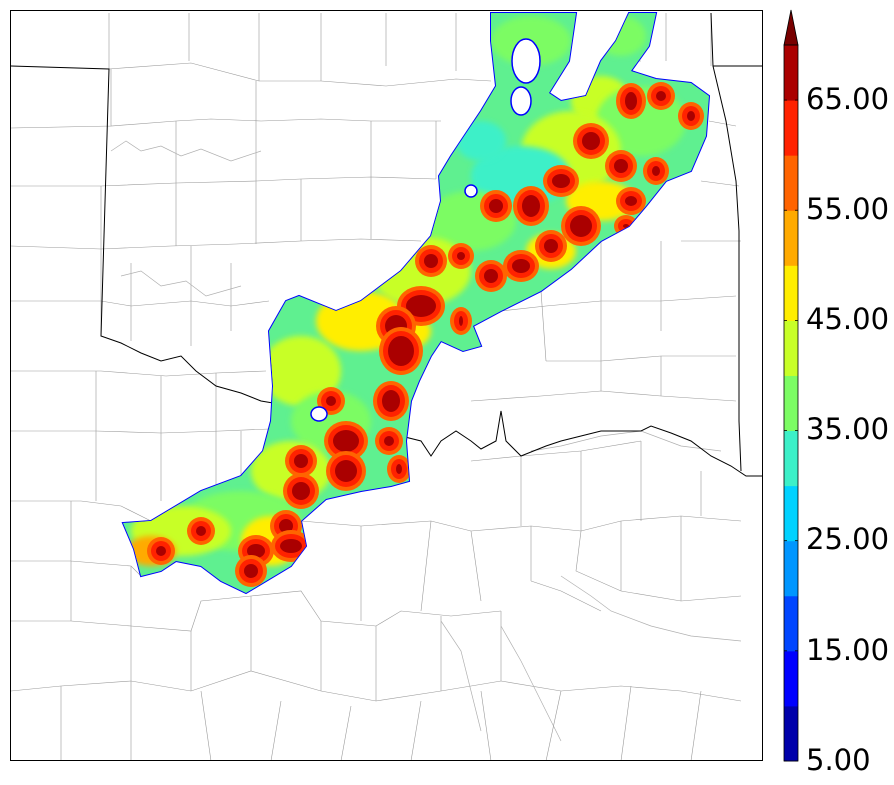 The height and width of the screenshot is (785, 894). Describe the element at coordinates (848, 429) in the screenshot. I see `colorbar-label-35: 35.00` at that location.